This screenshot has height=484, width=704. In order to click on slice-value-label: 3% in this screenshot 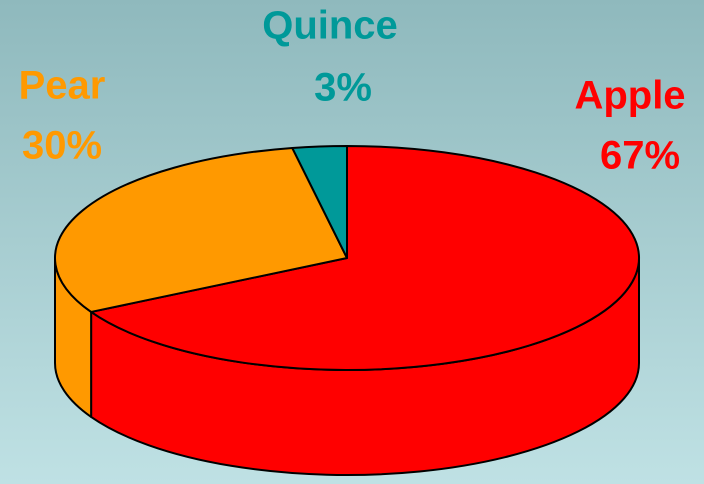, I will do `click(343, 88)`.